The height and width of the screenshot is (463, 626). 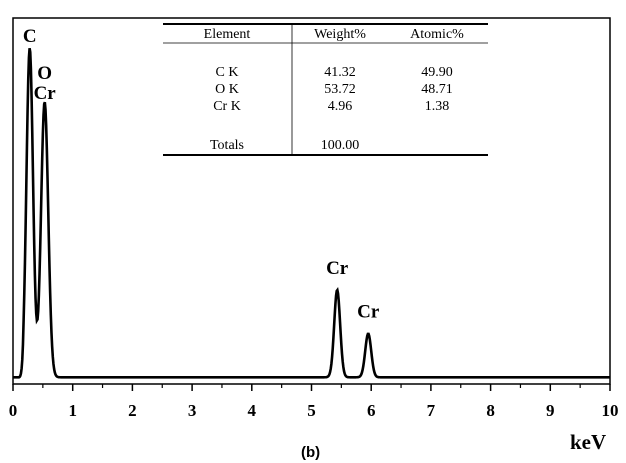 What do you see at coordinates (44, 73) in the screenshot?
I see `peak-label: O` at bounding box center [44, 73].